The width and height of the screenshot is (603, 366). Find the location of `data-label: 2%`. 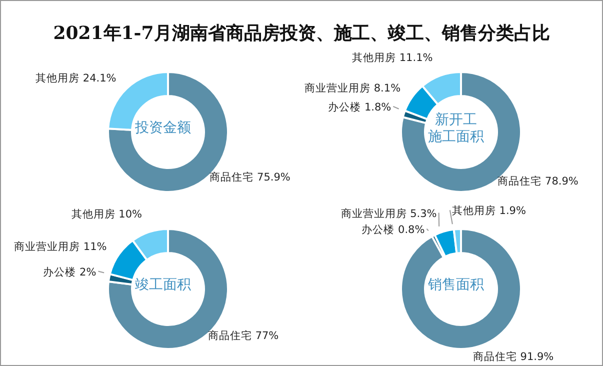

data-label: 2% is located at coordinates (88, 272).